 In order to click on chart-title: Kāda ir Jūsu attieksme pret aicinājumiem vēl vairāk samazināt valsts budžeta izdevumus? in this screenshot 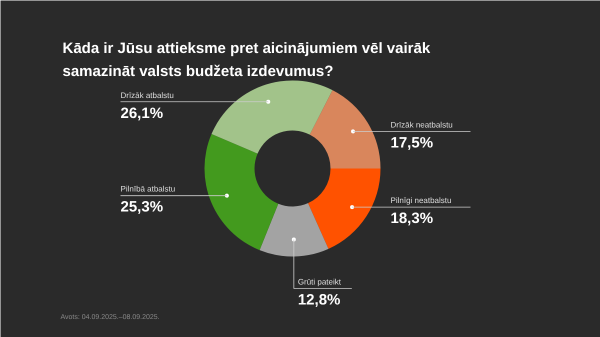, I will do `click(246, 60)`.